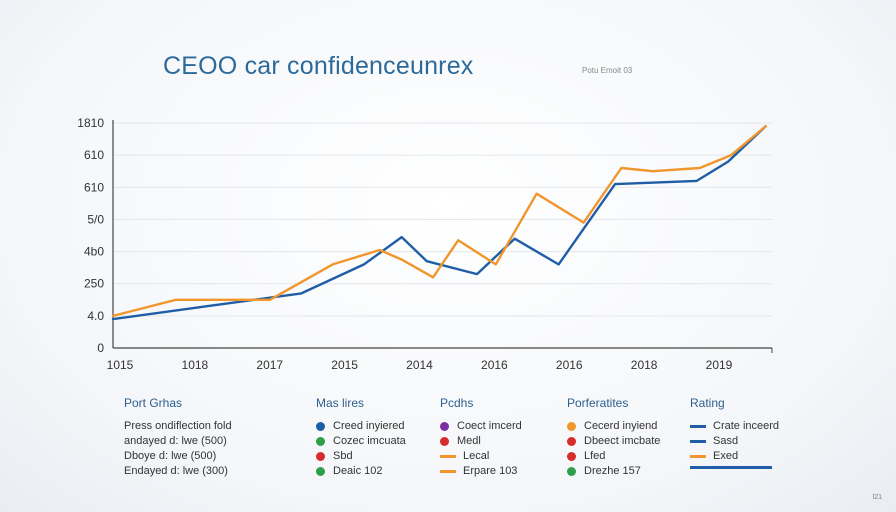 This screenshot has width=896, height=512. What do you see at coordinates (361, 456) in the screenshot?
I see `legend-item: Sbd` at bounding box center [361, 456].